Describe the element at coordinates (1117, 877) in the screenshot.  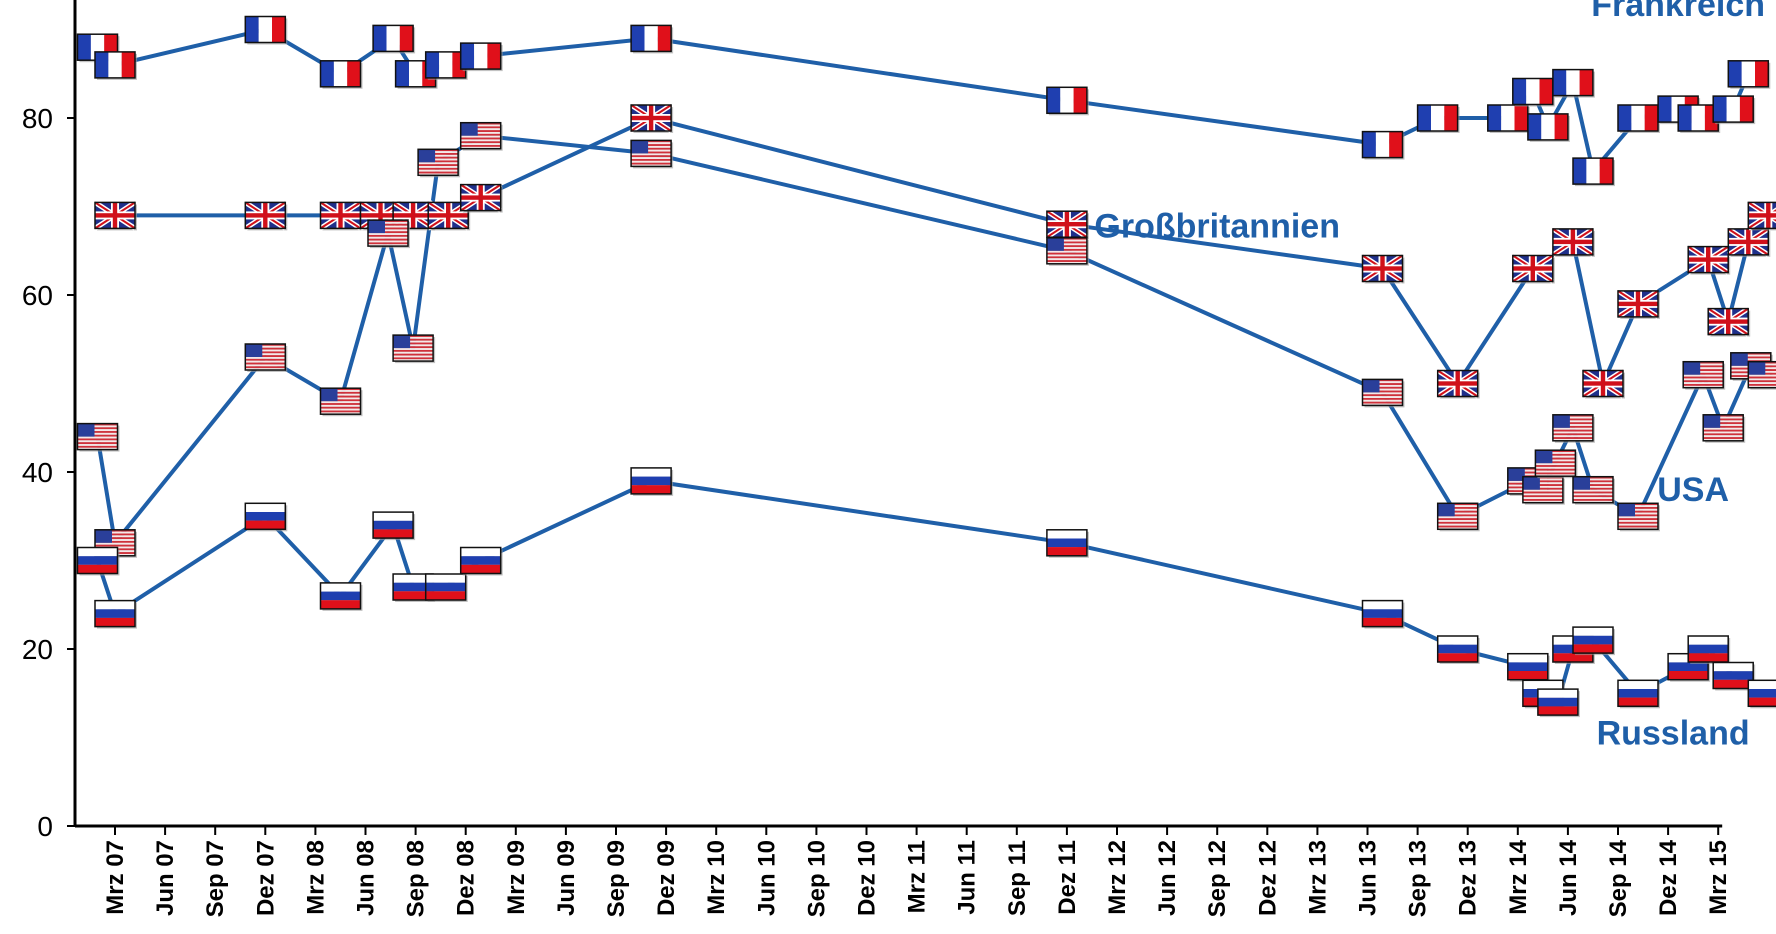
I see `x-tick-label: Mrz 12` at that location.